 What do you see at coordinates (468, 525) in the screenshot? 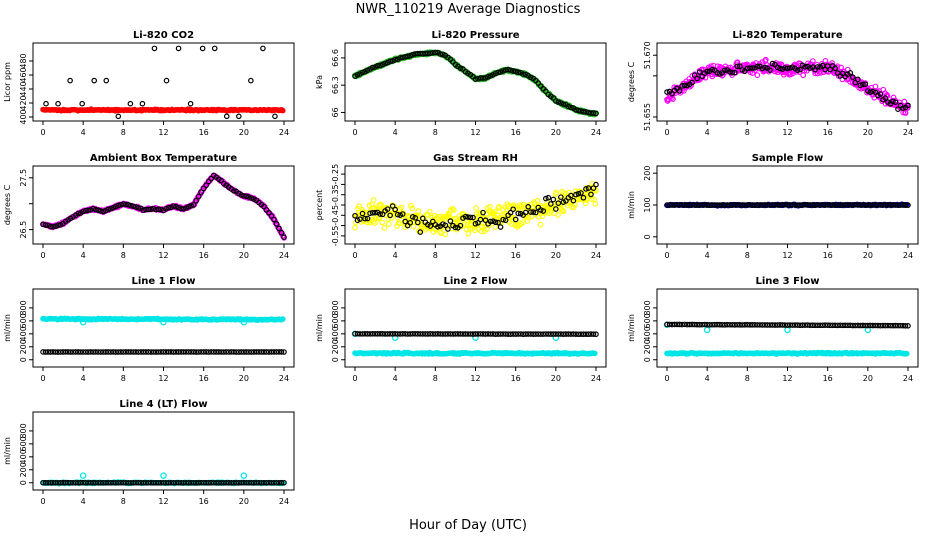
I see `figure-x-axis-label: Hour of Day (UTC)` at bounding box center [468, 525].